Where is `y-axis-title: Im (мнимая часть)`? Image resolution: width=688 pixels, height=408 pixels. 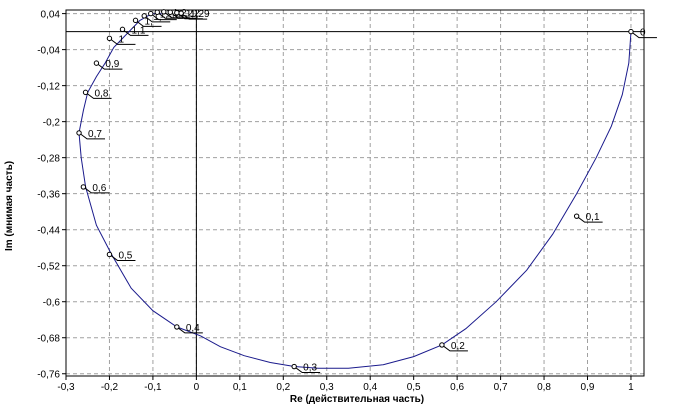
y-axis-title: Im (мнимая часть) is located at coordinates (9, 206).